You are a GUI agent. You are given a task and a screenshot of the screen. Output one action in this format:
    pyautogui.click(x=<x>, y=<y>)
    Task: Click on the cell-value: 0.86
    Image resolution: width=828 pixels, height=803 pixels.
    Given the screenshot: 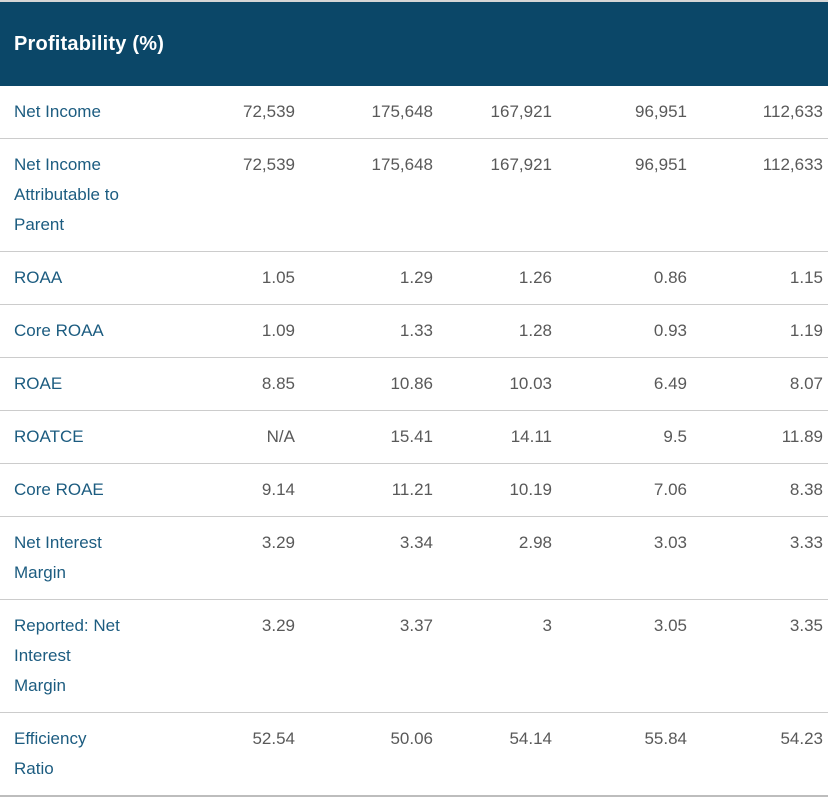 What is the action you would take?
    pyautogui.click(x=620, y=278)
    